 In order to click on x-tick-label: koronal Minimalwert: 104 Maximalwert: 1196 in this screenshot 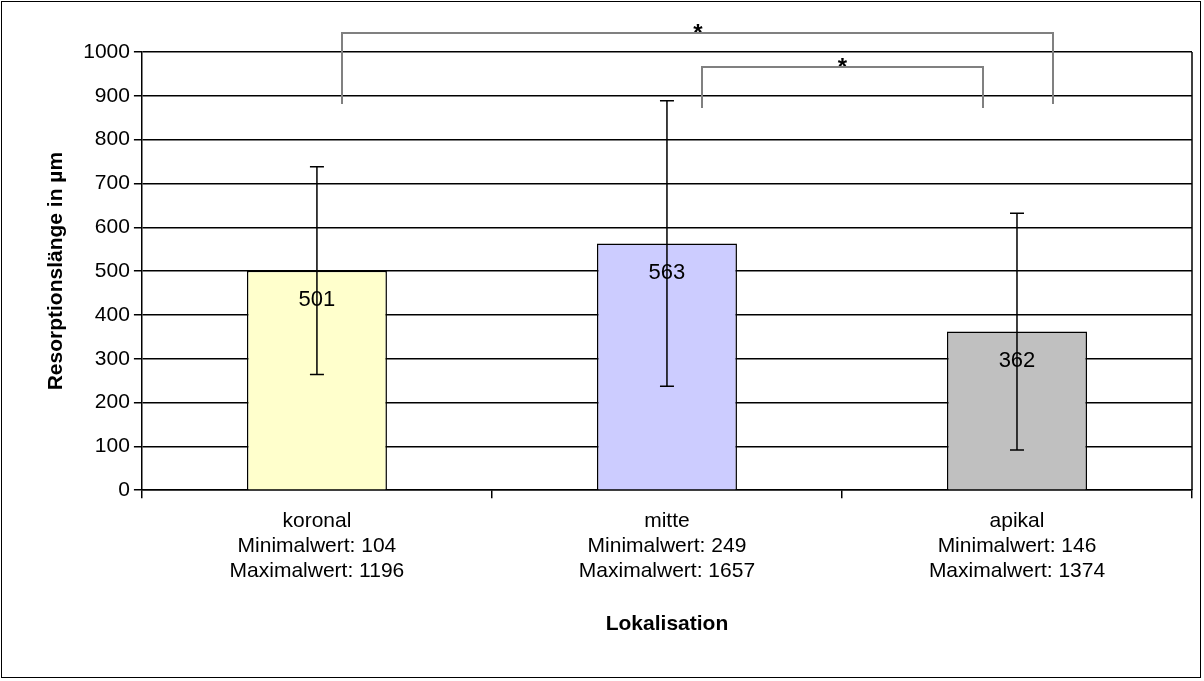, I will do `click(317, 544)`.